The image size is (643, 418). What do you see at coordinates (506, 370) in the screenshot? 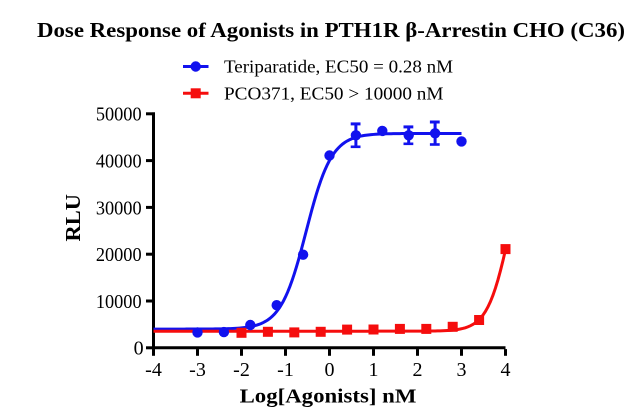
I see `svg-text: 4` at bounding box center [506, 370].